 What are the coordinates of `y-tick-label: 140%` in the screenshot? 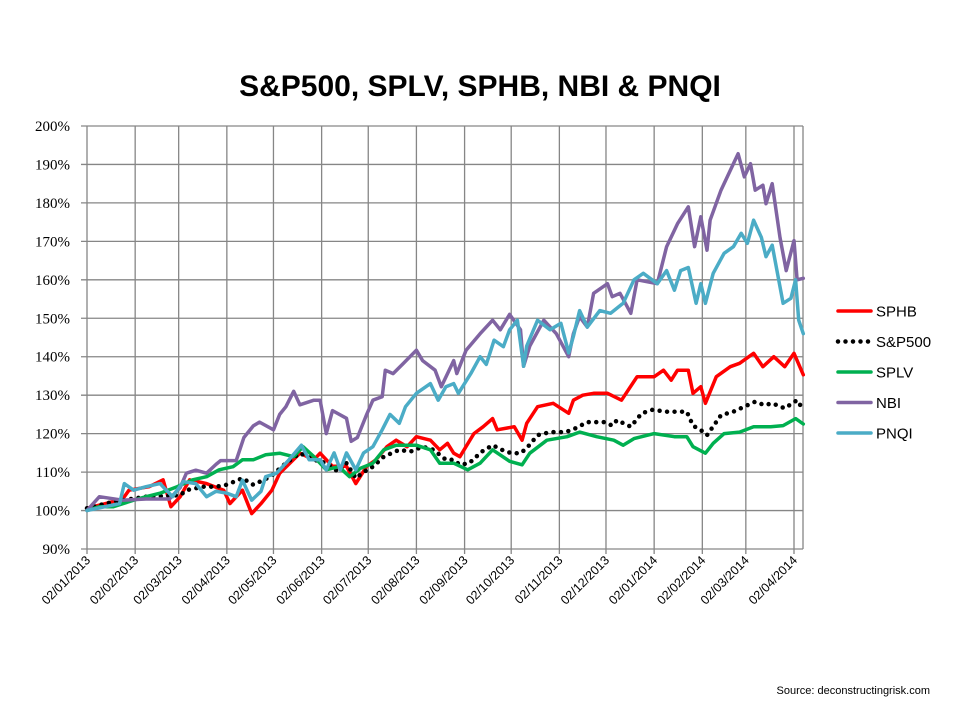 It's located at (52, 358).